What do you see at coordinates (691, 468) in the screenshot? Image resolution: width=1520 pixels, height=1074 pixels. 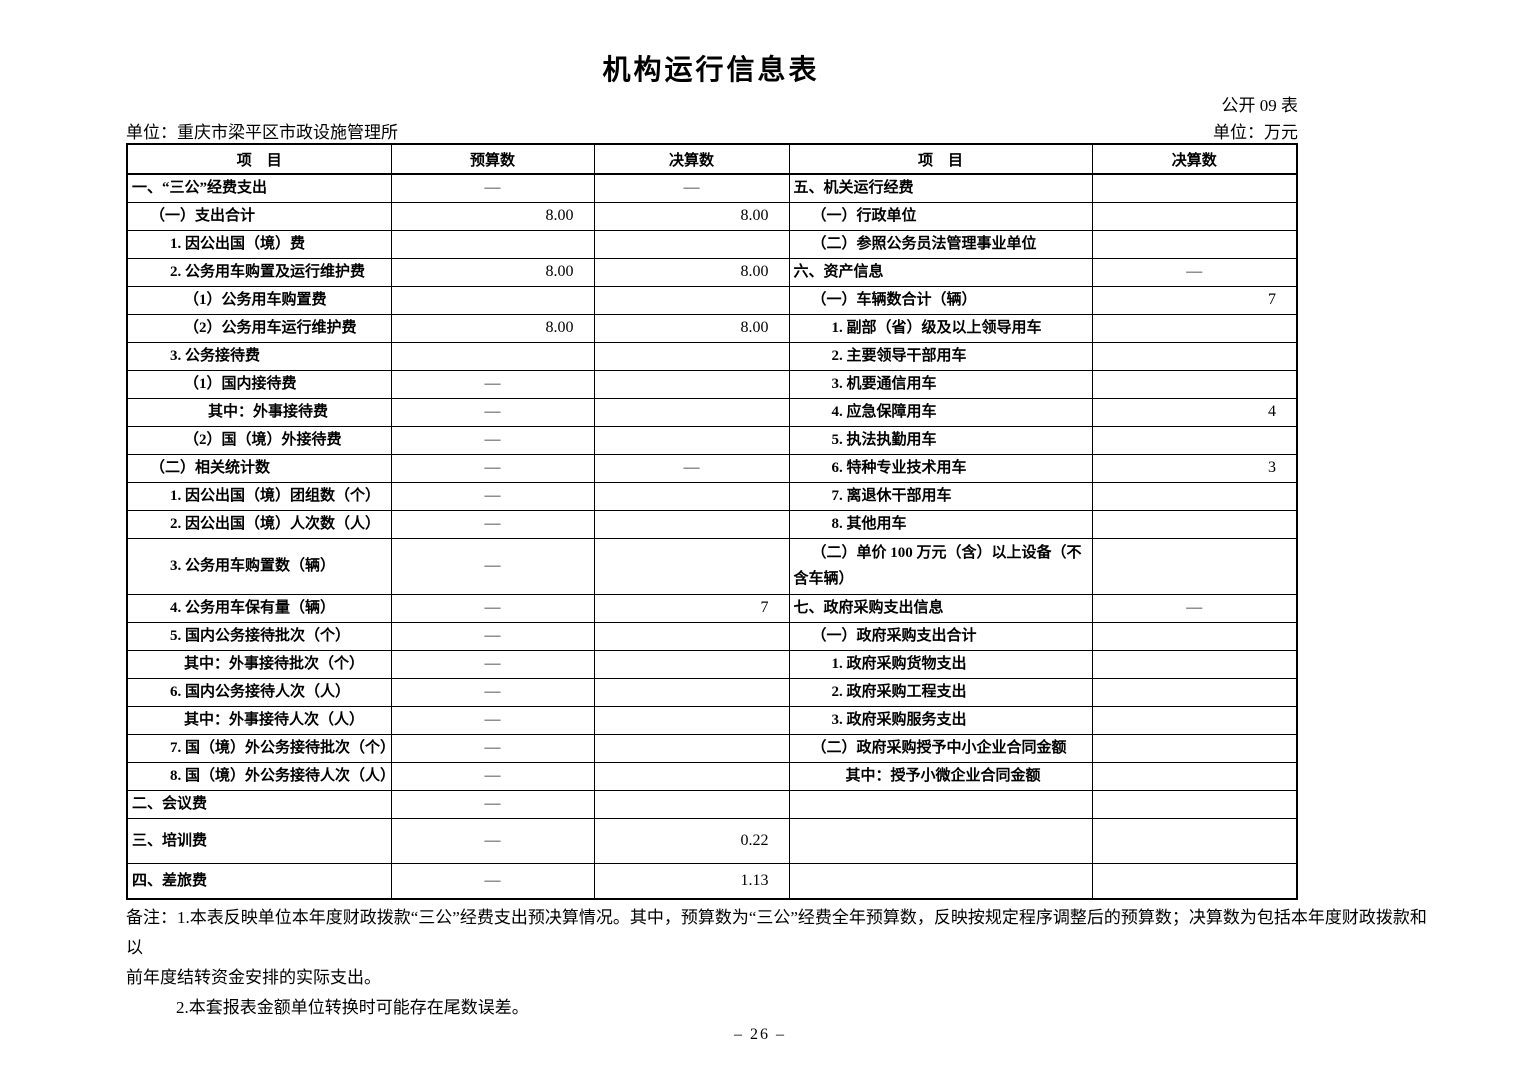 I see `final-value-left: —` at bounding box center [691, 468].